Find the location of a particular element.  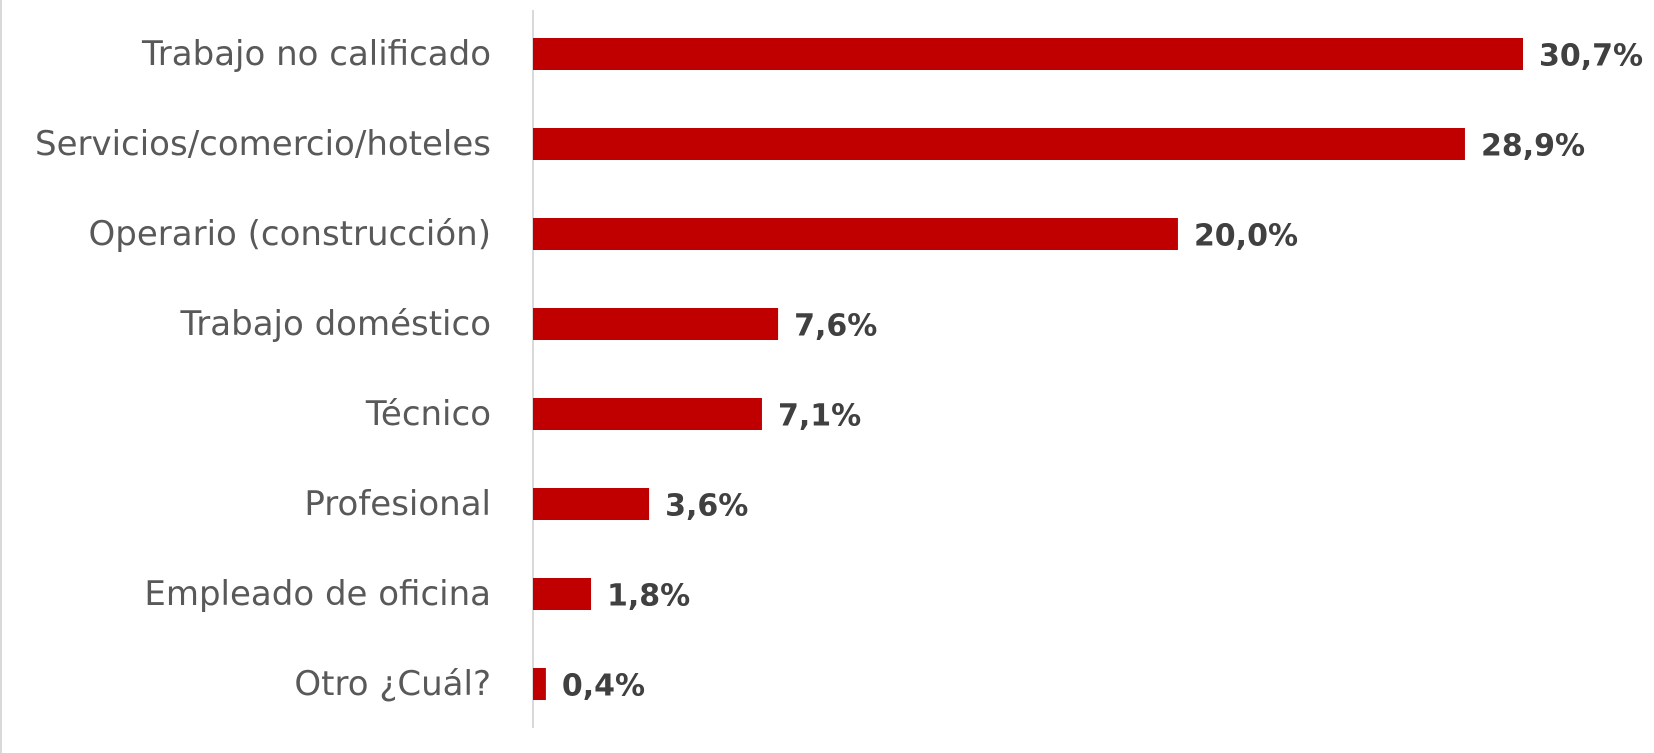

category-label: Trabajo no calificado is located at coordinates (316, 54).